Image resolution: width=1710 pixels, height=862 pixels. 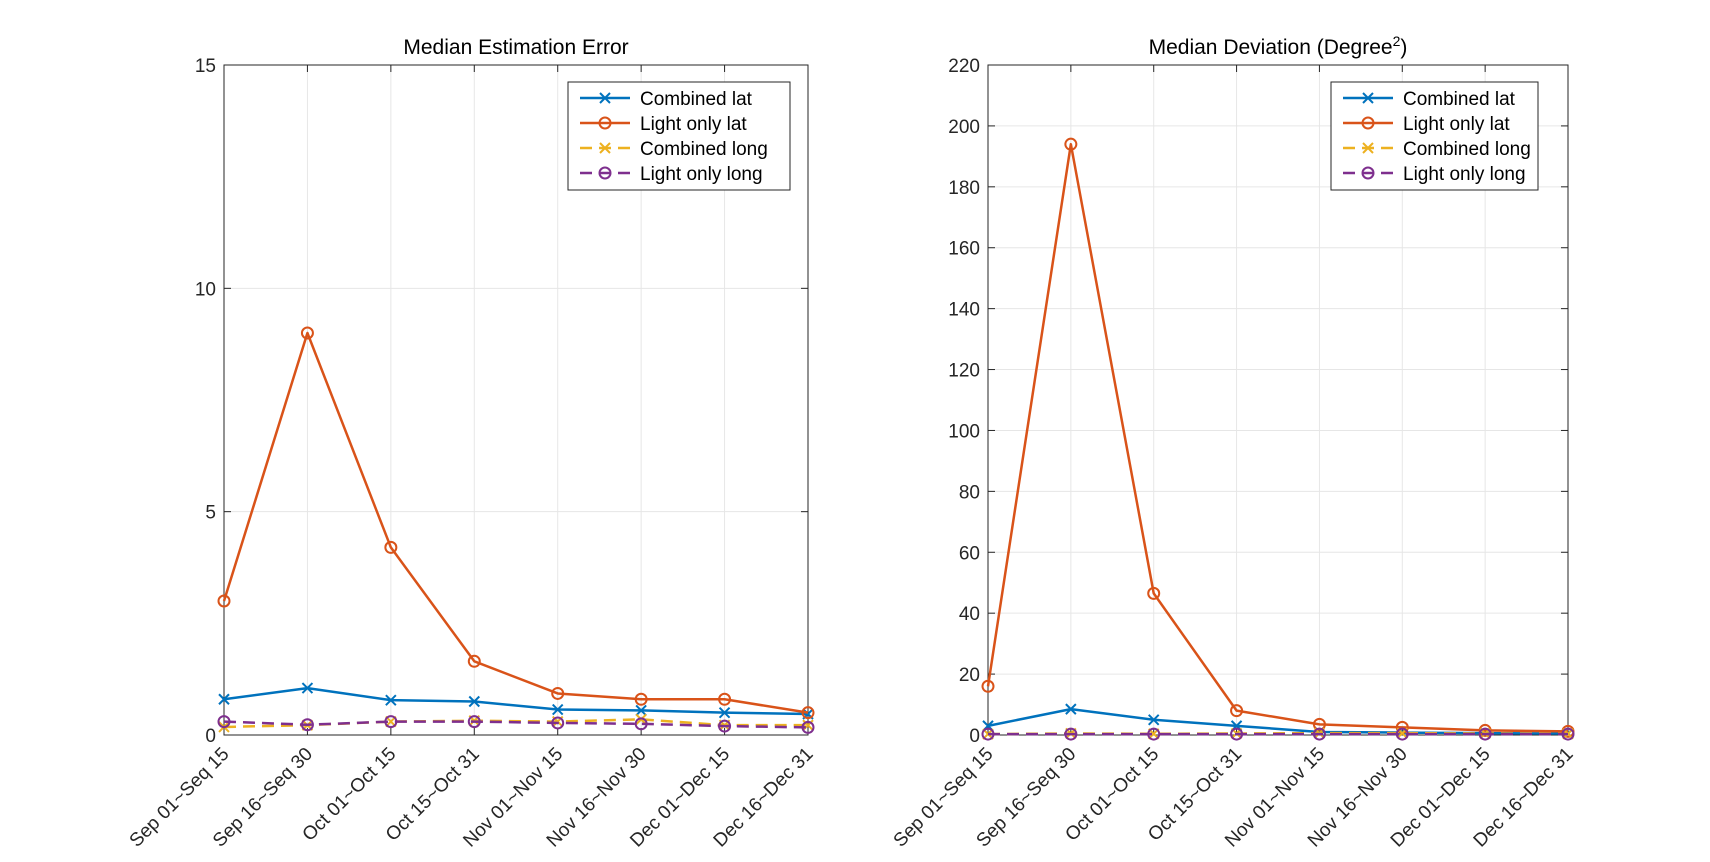 I want to click on y-tick-label: 15, so click(x=205, y=66).